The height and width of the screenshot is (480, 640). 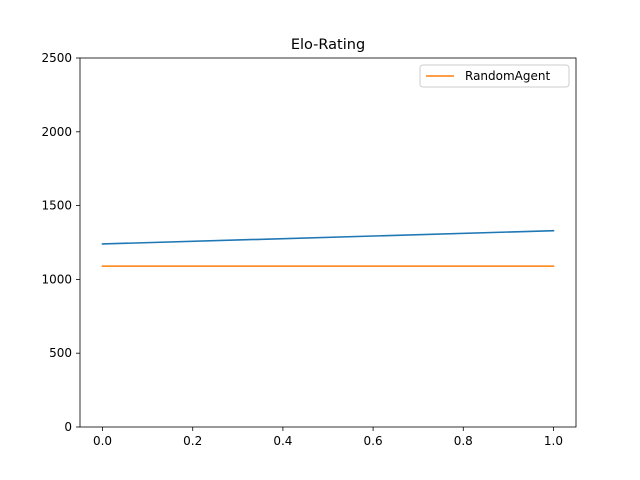 What do you see at coordinates (328, 437) in the screenshot?
I see `x-axis: 0.0 0.2 0.4 0.6 0.8 1.0` at bounding box center [328, 437].